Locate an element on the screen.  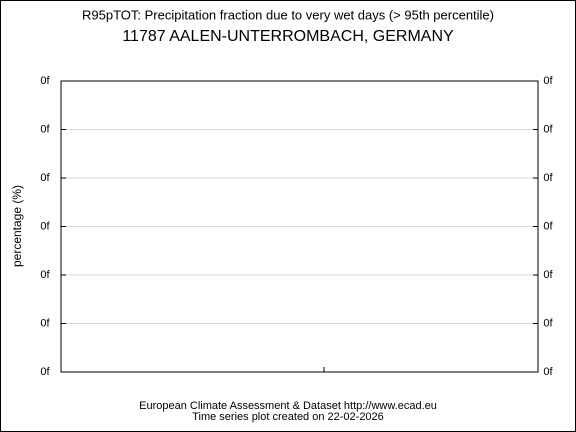
footer: Time series plot created on 22-02-2026 is located at coordinates (288, 417).